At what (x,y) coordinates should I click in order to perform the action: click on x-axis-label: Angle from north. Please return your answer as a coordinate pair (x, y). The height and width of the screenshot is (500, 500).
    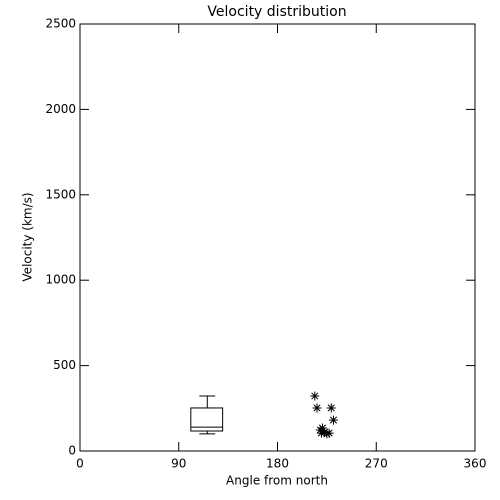
    Looking at the image, I should click on (277, 481).